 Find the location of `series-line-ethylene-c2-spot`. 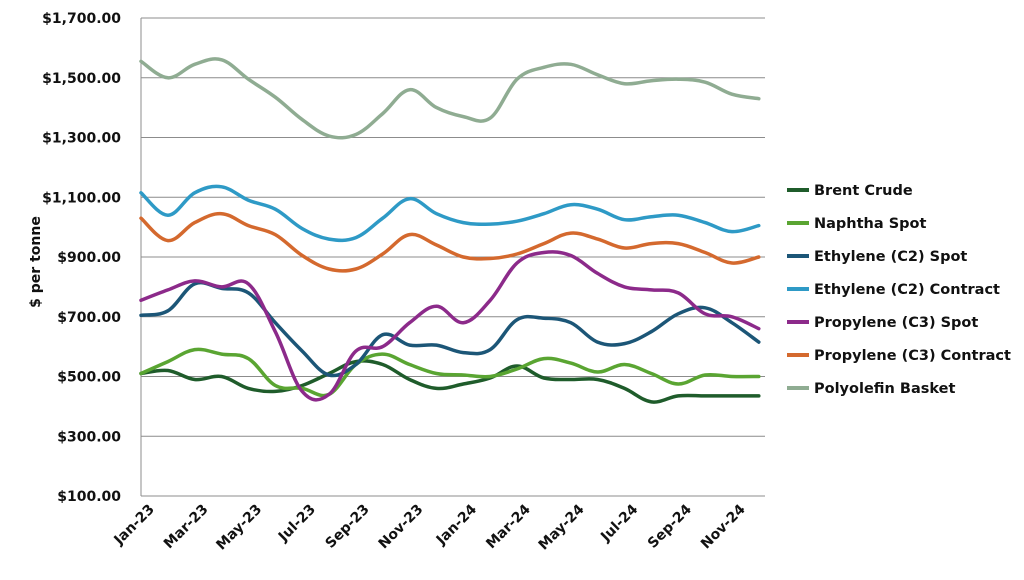

series-line-ethylene-c2-spot is located at coordinates (450, 329).